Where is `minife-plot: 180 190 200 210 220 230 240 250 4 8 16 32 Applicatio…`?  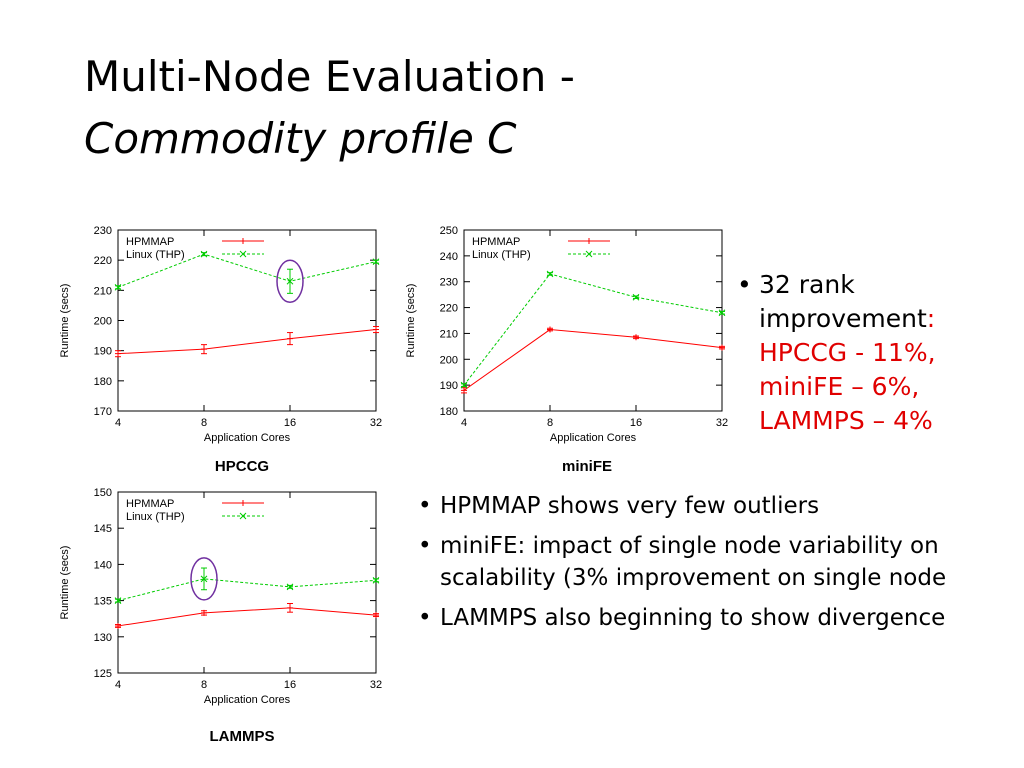 minife-plot: 180 190 200 210 220 230 240 250 4 8 16 32 Applicatio… is located at coordinates (566, 334).